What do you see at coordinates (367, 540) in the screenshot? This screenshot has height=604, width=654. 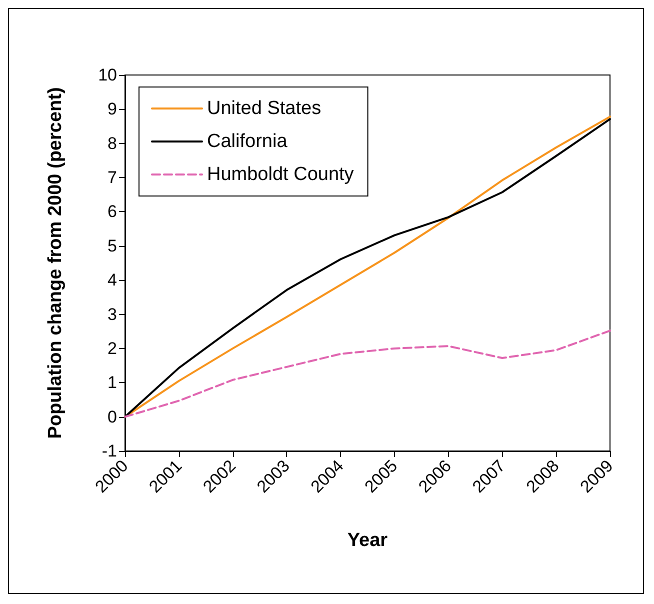 I see `x-axis-title: Year` at bounding box center [367, 540].